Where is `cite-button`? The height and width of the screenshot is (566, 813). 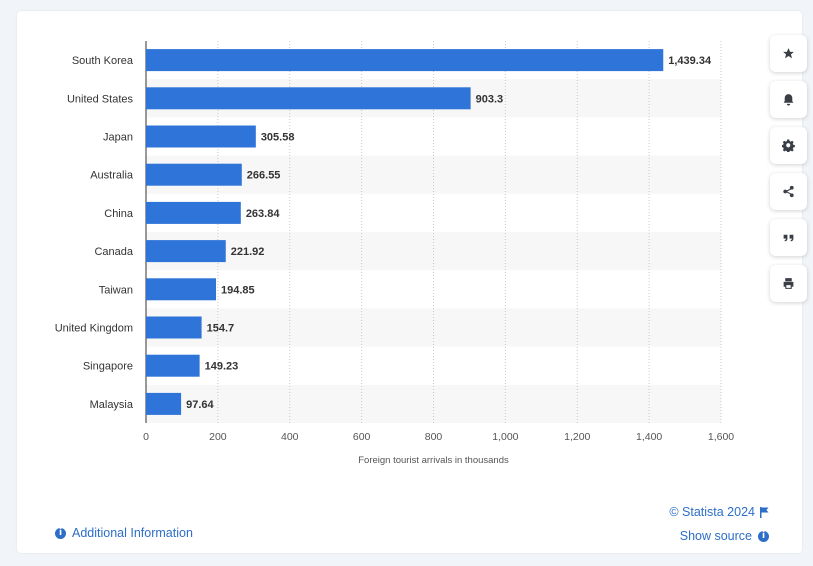
cite-button is located at coordinates (788, 237).